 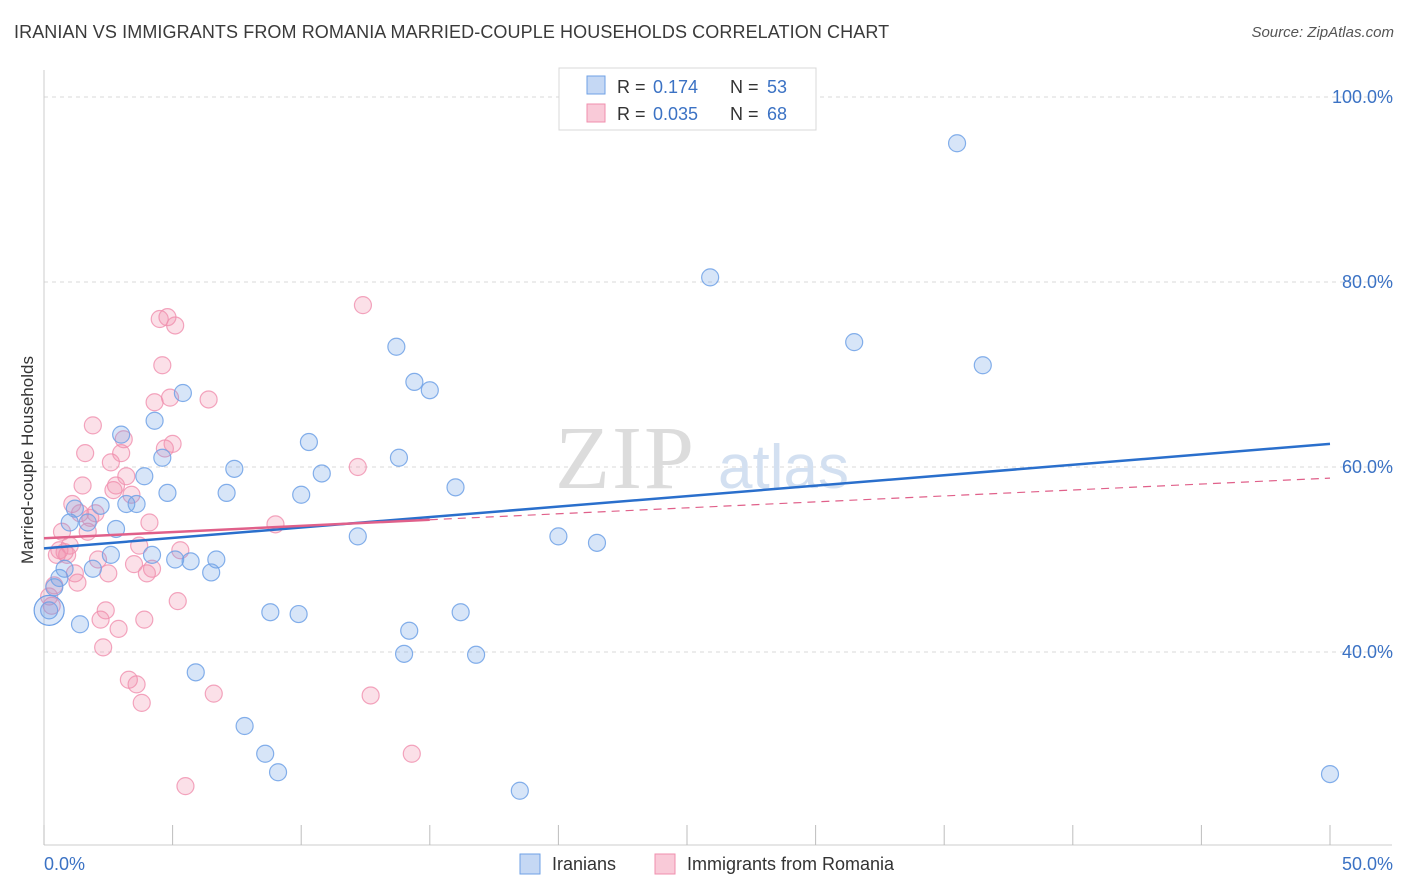 I want to click on legend-top-n-label-2: N =, so click(x=744, y=114).